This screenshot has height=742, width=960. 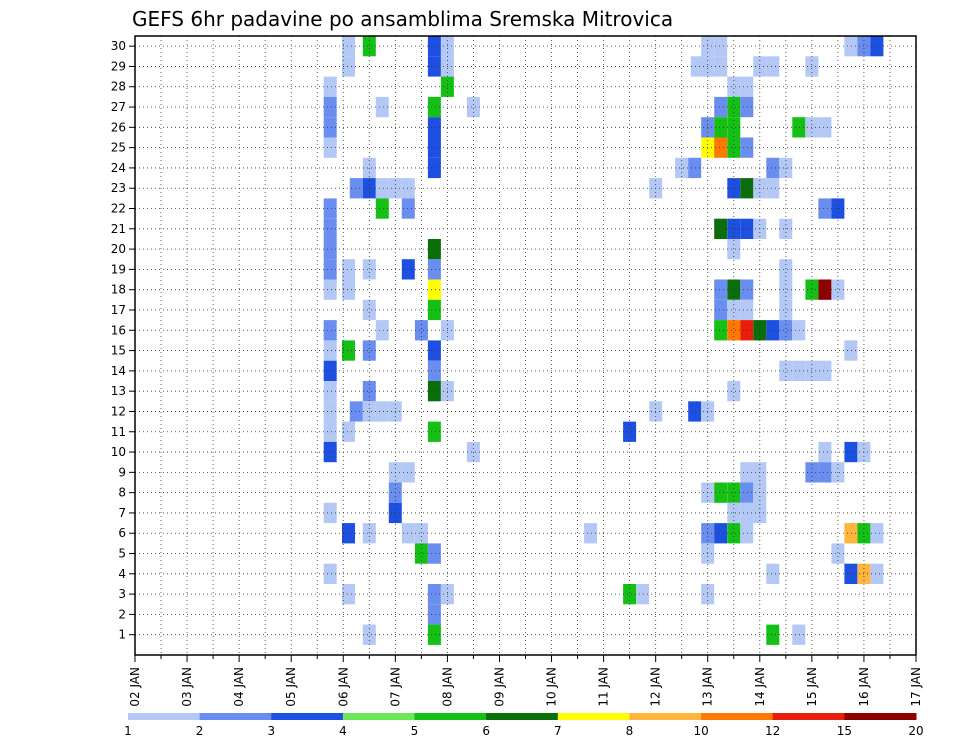 What do you see at coordinates (343, 687) in the screenshot?
I see `x-tick-label: 06 JAN` at bounding box center [343, 687].